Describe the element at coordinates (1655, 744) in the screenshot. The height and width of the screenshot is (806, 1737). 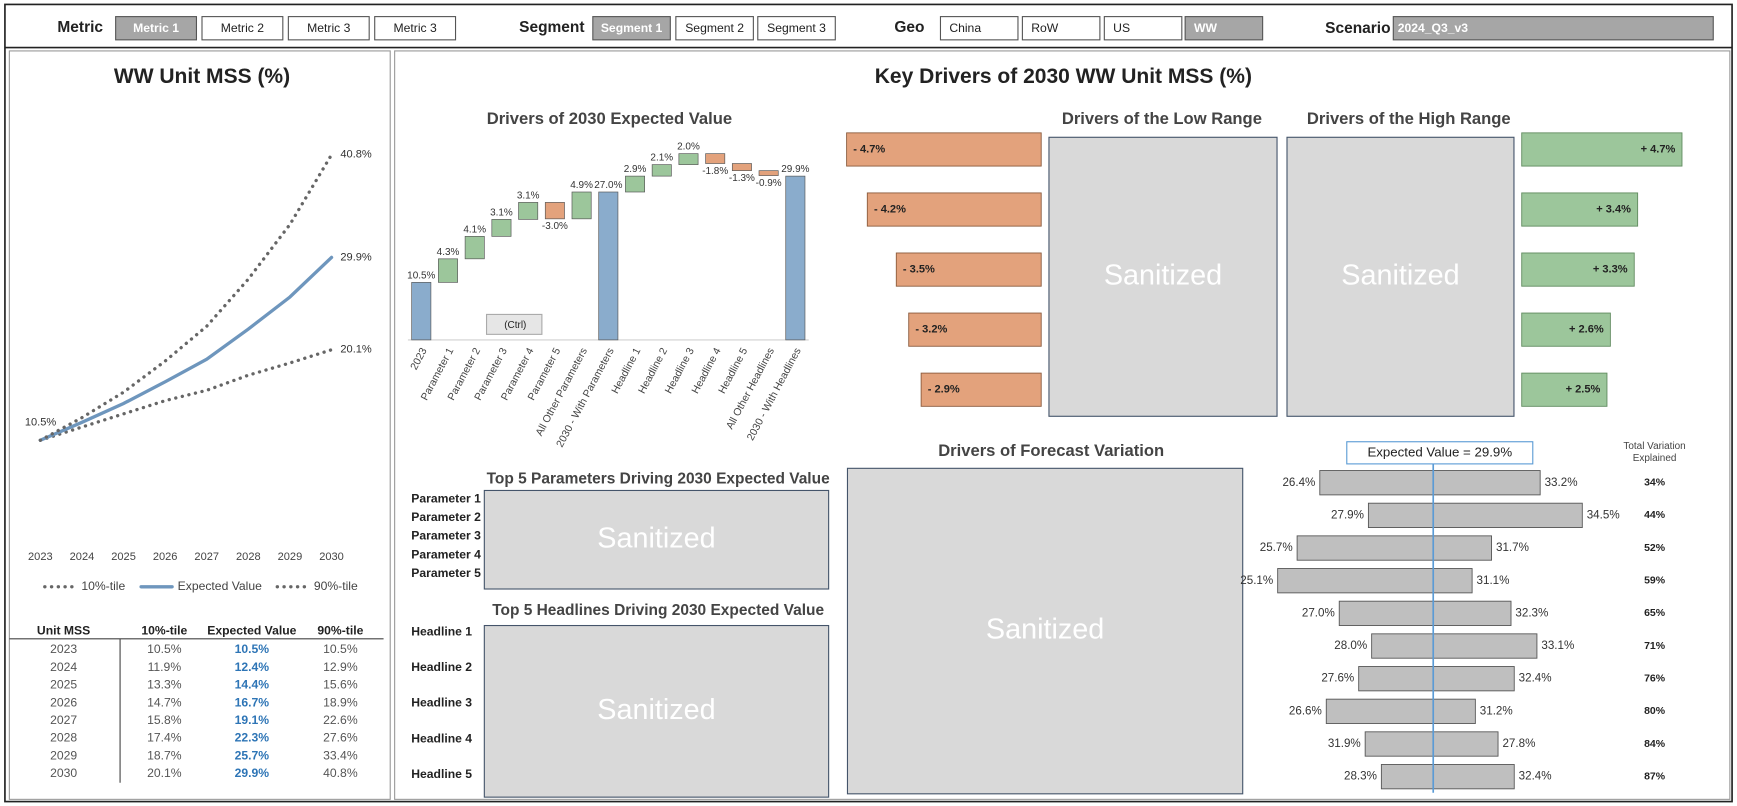
I see `explained-value: 84%` at that location.